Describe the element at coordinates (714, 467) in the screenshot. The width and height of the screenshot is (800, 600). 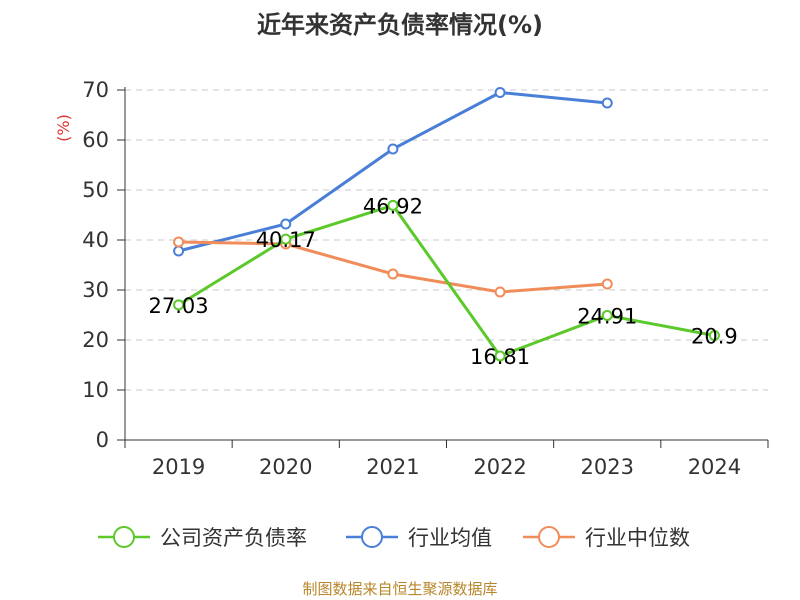
I see `x-tick-label: 2024` at that location.